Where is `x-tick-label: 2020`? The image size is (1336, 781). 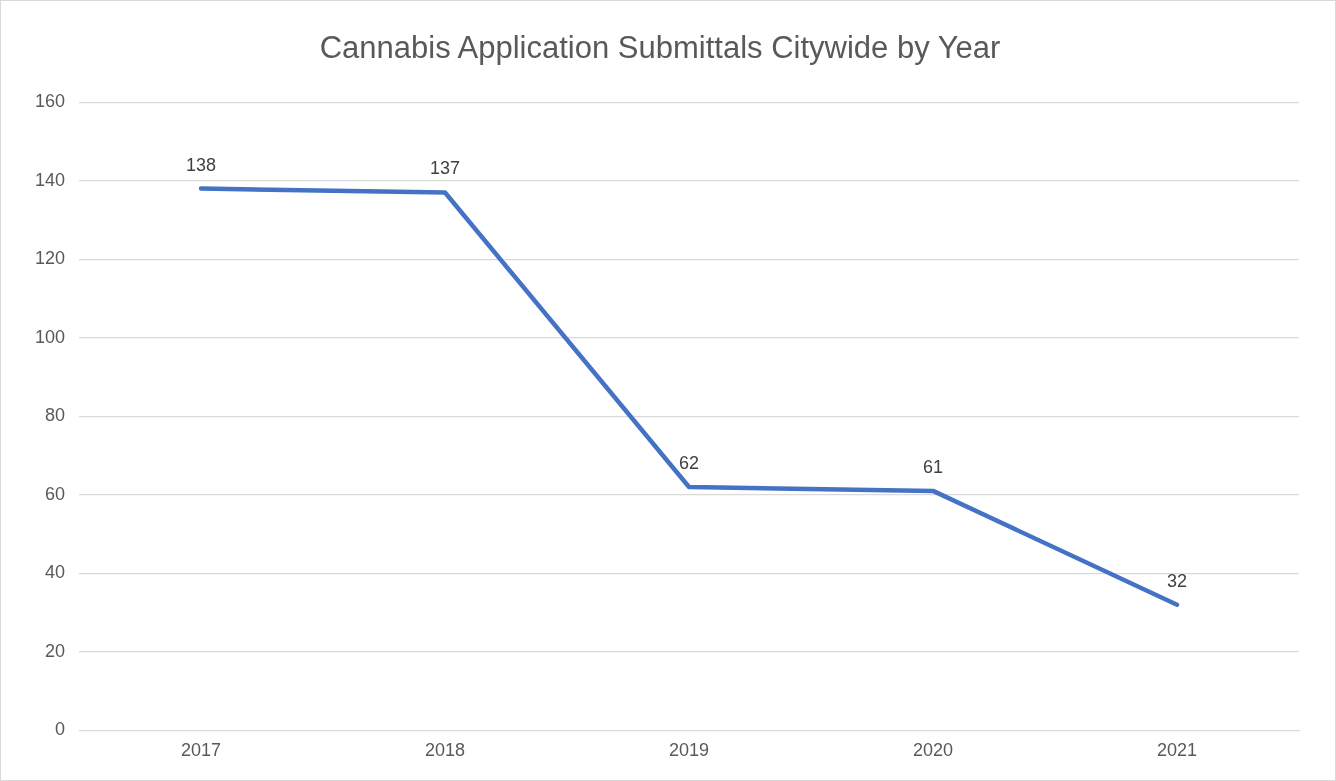 x-tick-label: 2020 is located at coordinates (933, 750).